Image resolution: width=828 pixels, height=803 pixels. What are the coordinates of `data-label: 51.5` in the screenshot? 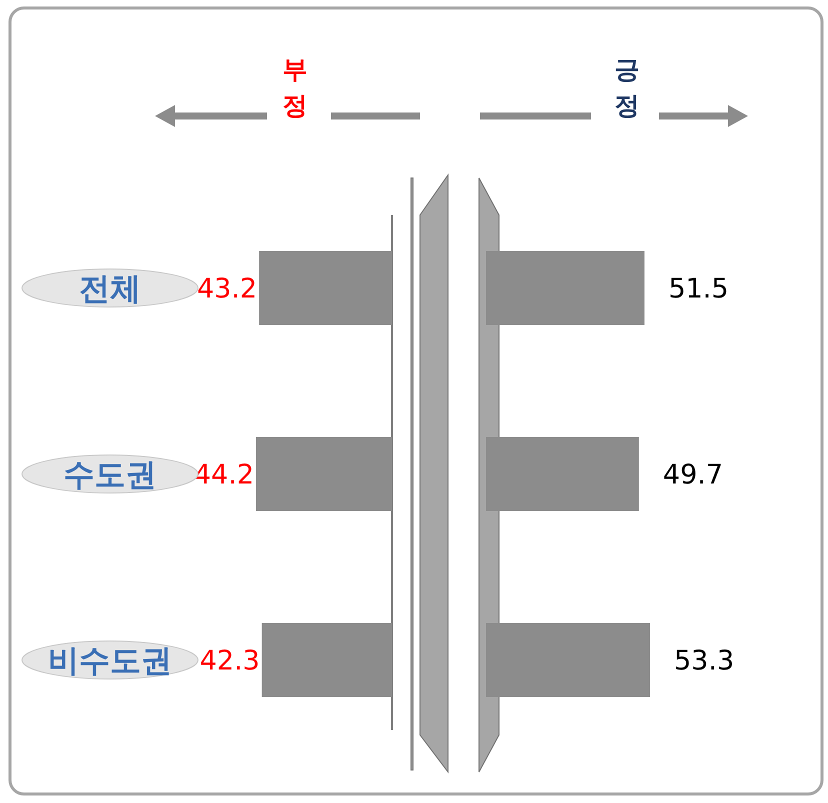 It's located at (698, 288).